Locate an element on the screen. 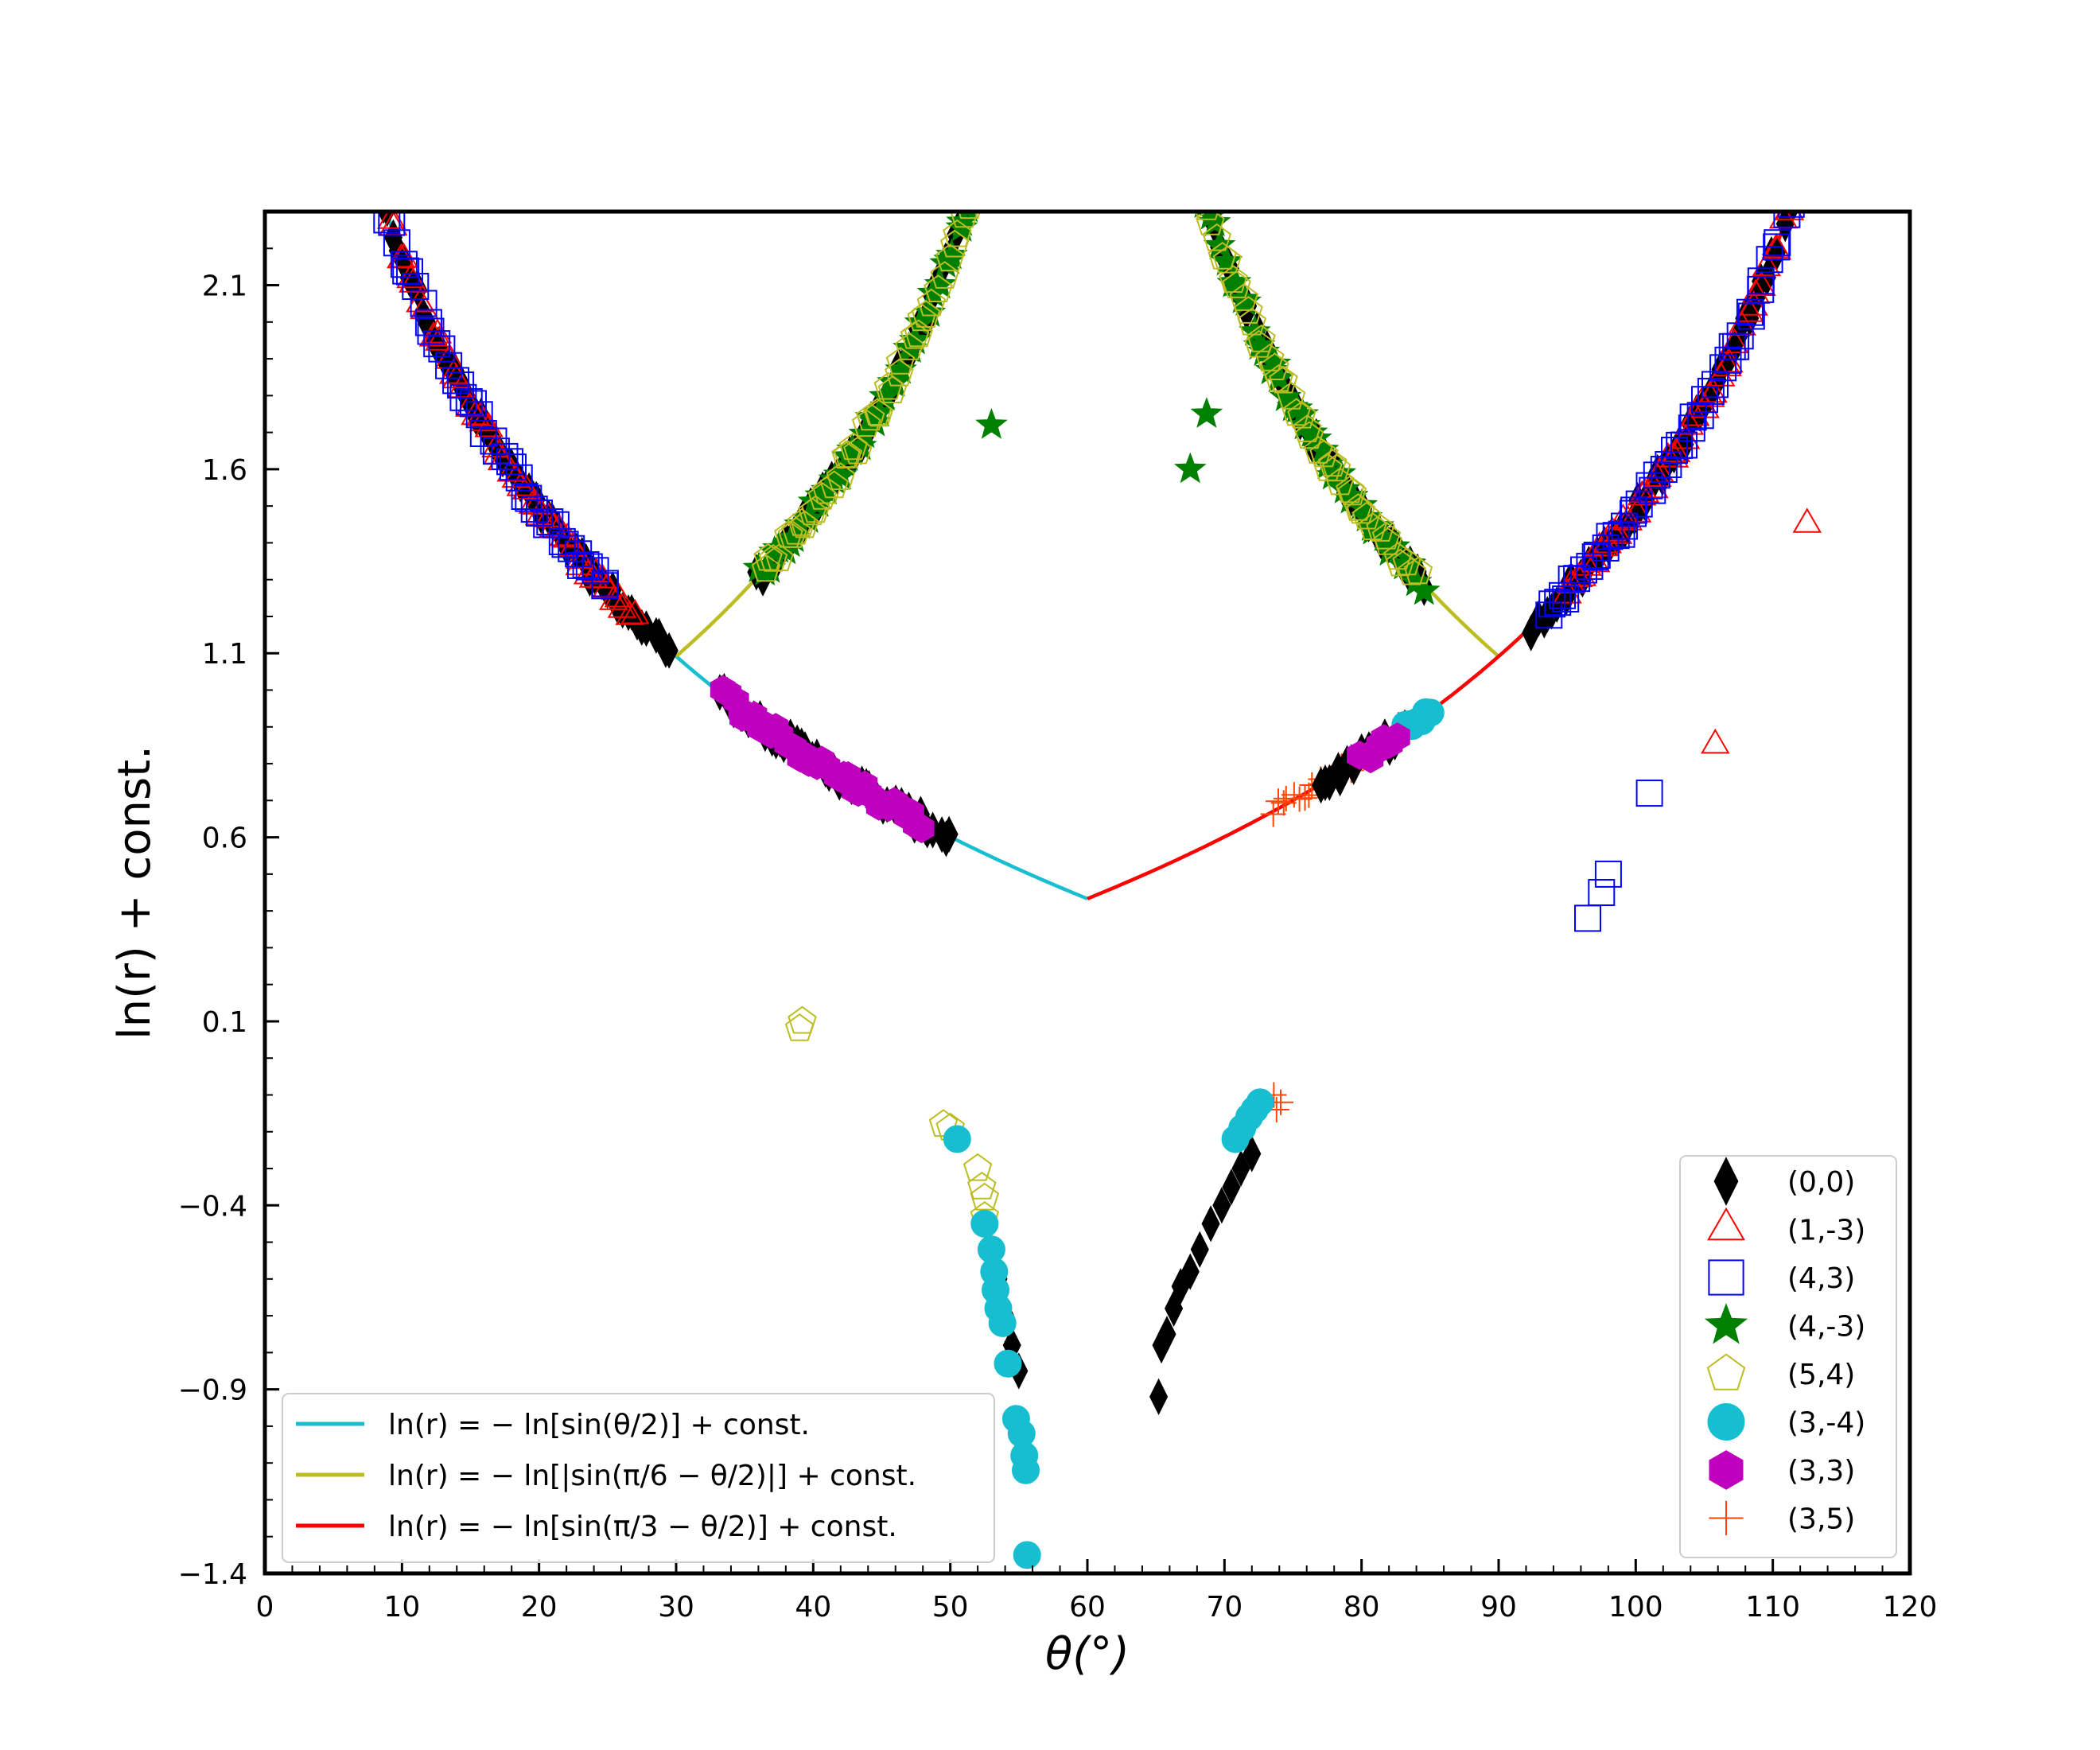 The image size is (2100, 1750). fit-legend-box is located at coordinates (638, 1478).